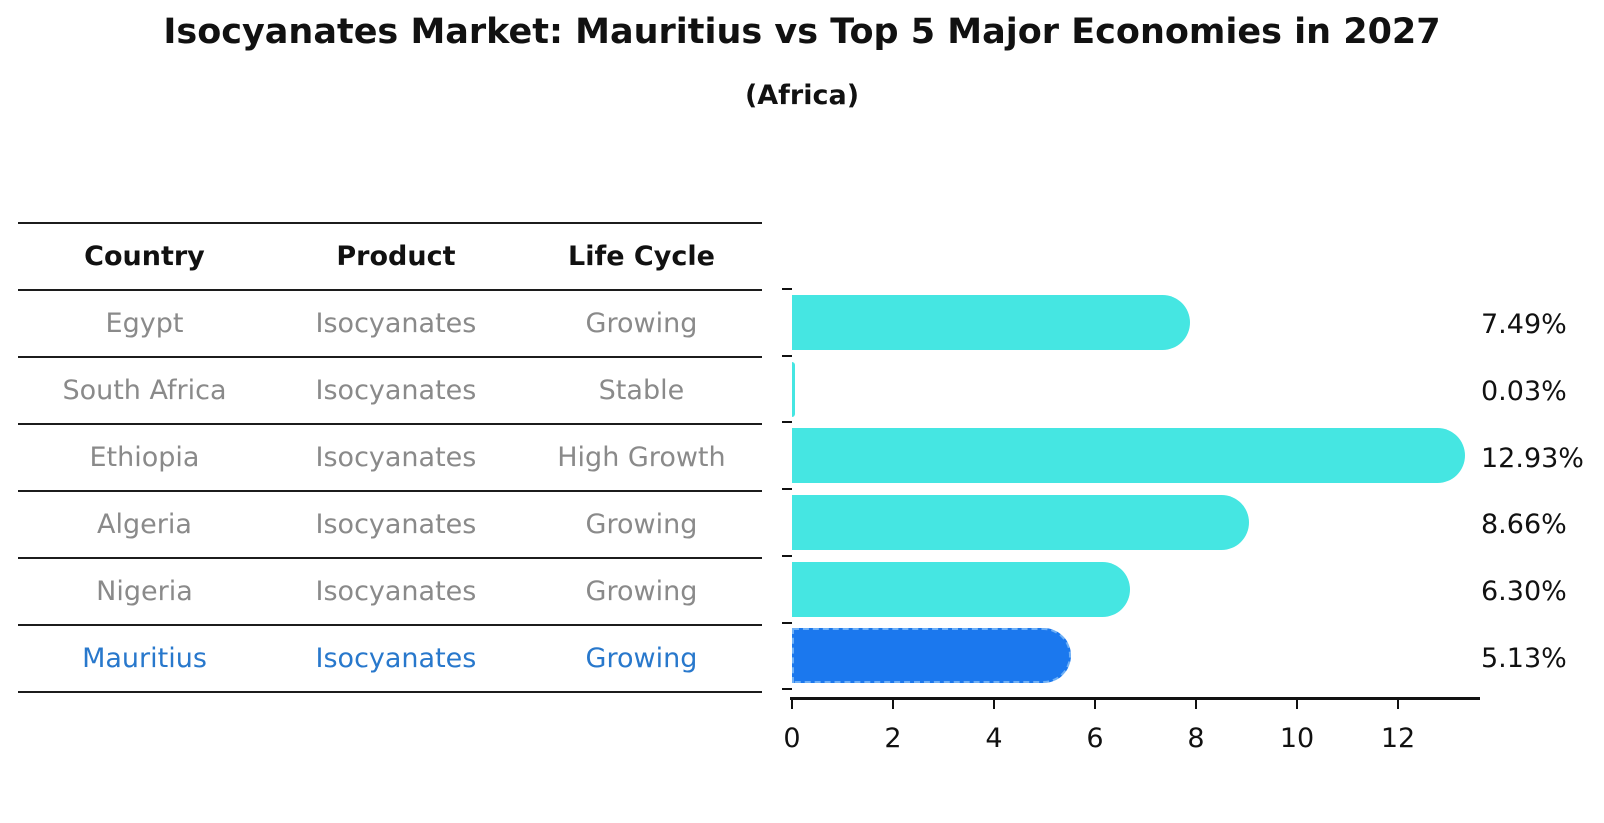  What do you see at coordinates (144, 256) in the screenshot?
I see `column-header-country: Country` at bounding box center [144, 256].